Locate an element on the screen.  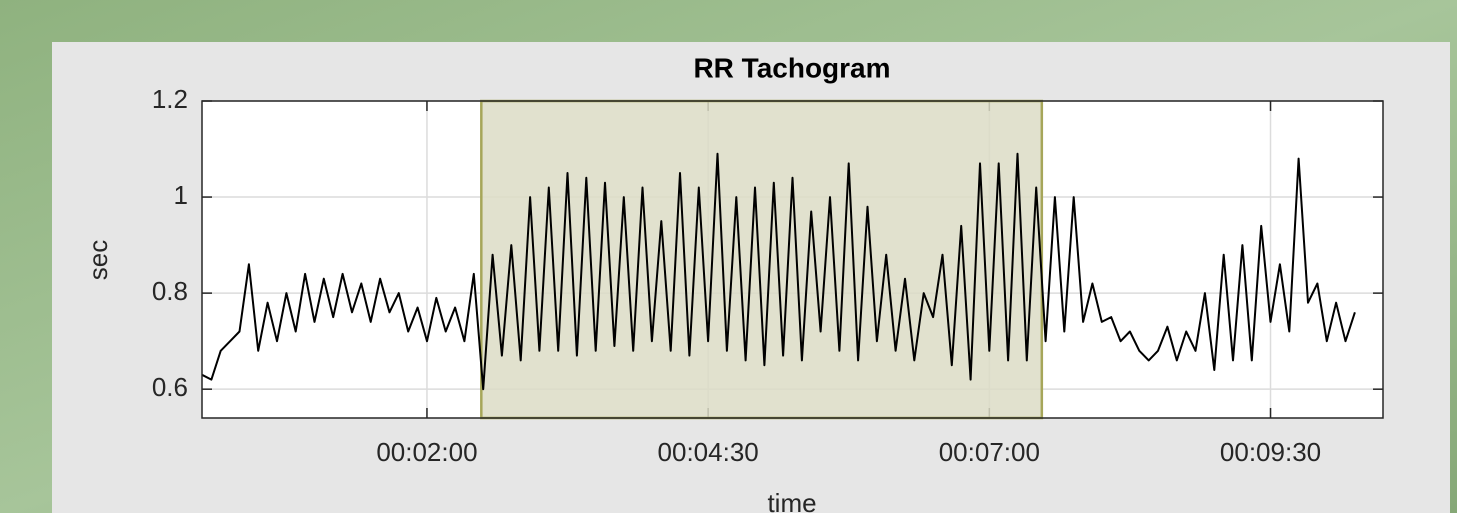
y-tick-label: 0.6 is located at coordinates (170, 387).